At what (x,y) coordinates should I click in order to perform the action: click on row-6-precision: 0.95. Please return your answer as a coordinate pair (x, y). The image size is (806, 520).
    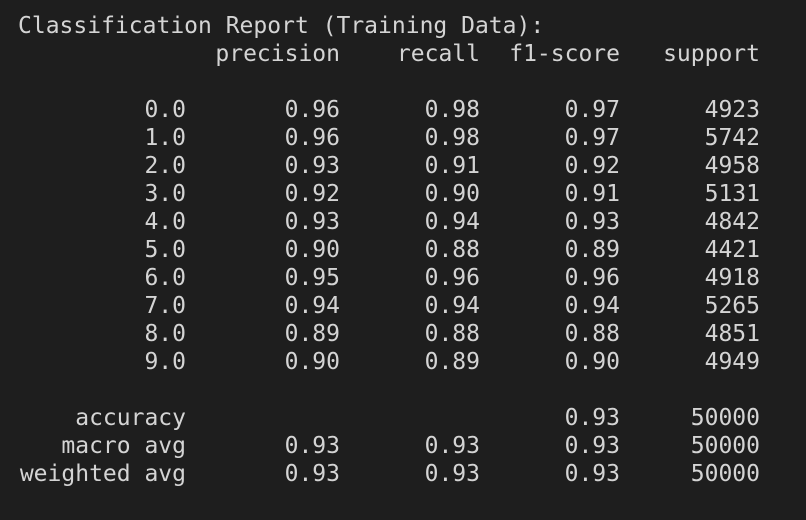
    Looking at the image, I should click on (312, 278).